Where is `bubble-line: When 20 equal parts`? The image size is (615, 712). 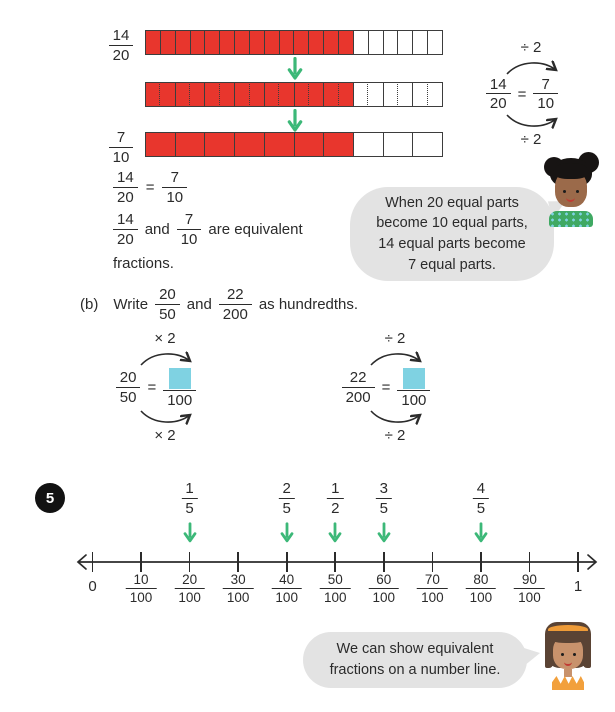
bubble-line: When 20 equal parts is located at coordinates (452, 202).